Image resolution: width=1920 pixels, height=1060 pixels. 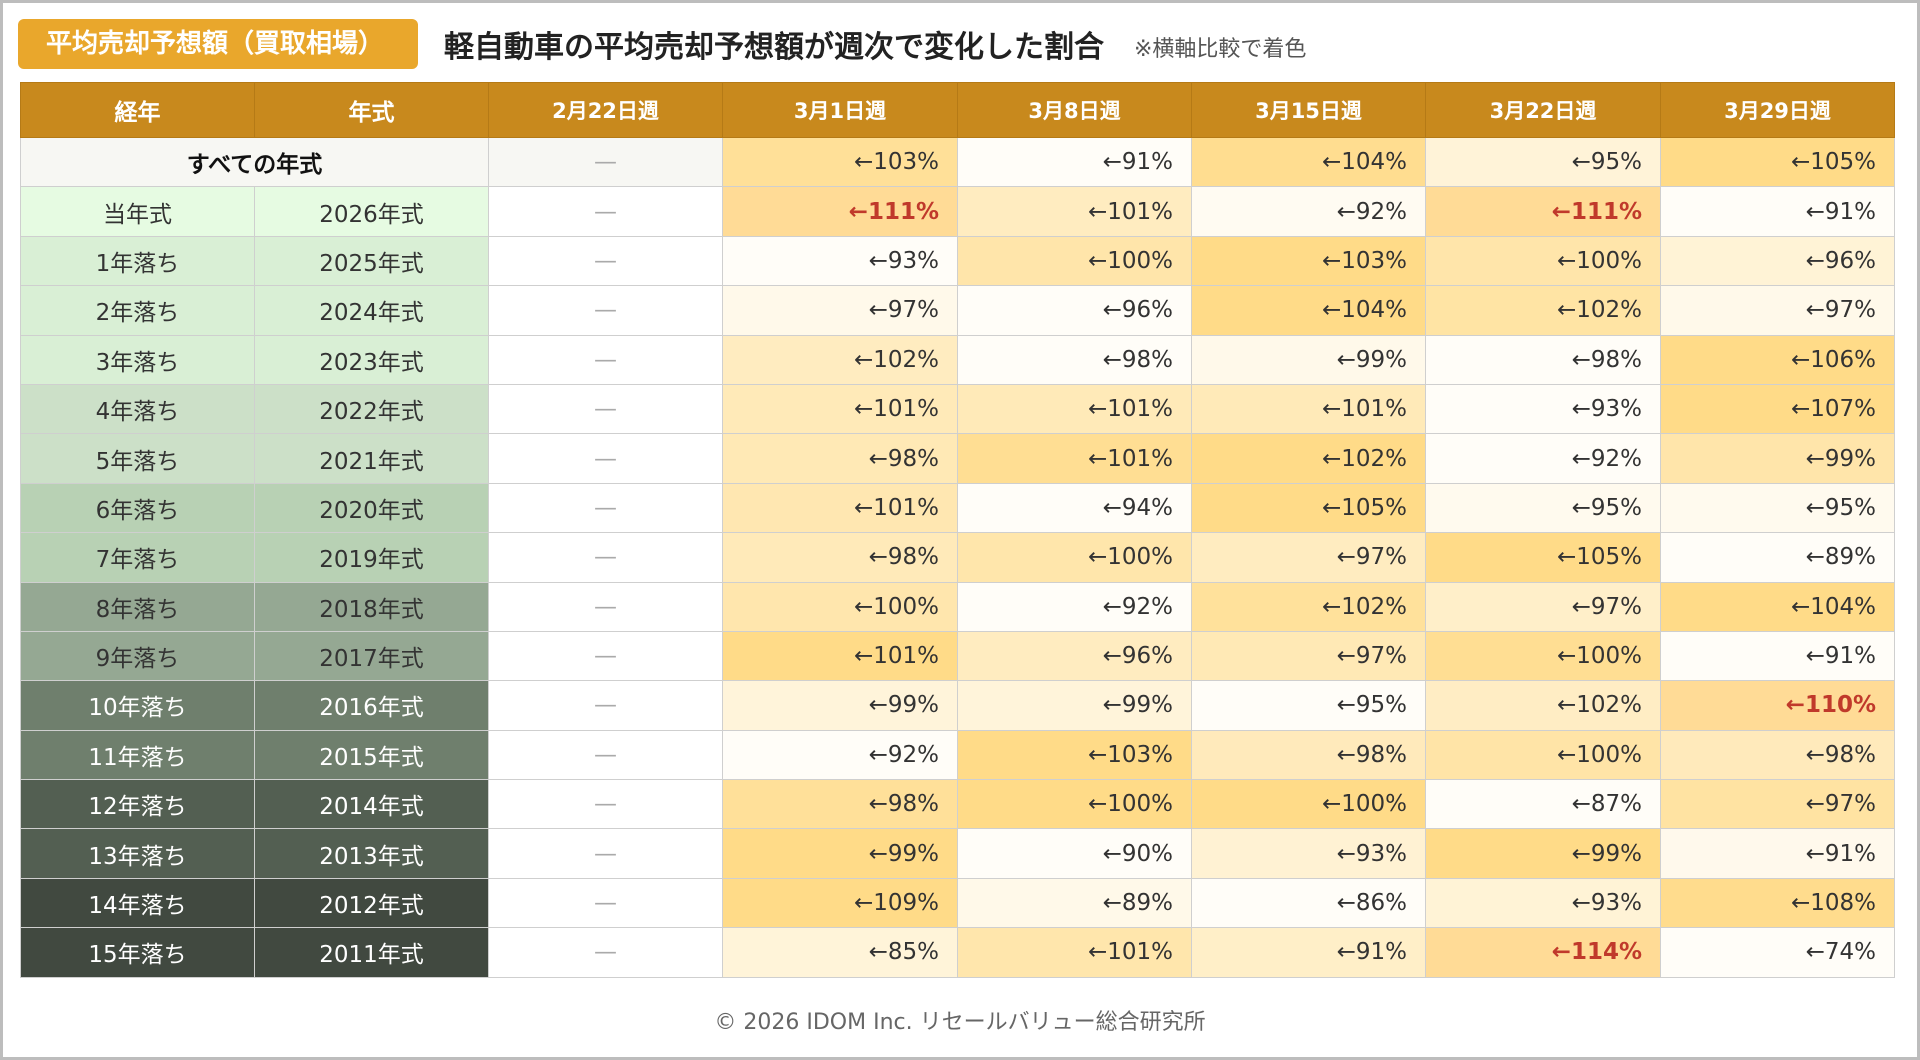 What do you see at coordinates (371, 656) in the screenshot?
I see `row-label-year: 2017年式` at bounding box center [371, 656].